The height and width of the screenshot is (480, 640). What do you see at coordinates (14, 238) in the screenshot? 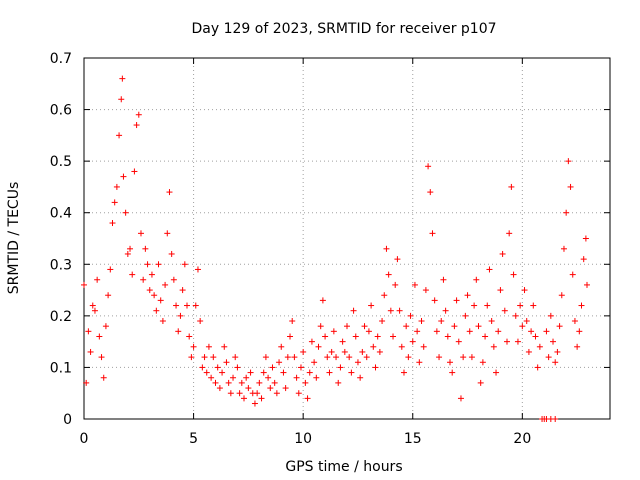
I see `y-axis-label: SRMTID / TECUs` at bounding box center [14, 238].